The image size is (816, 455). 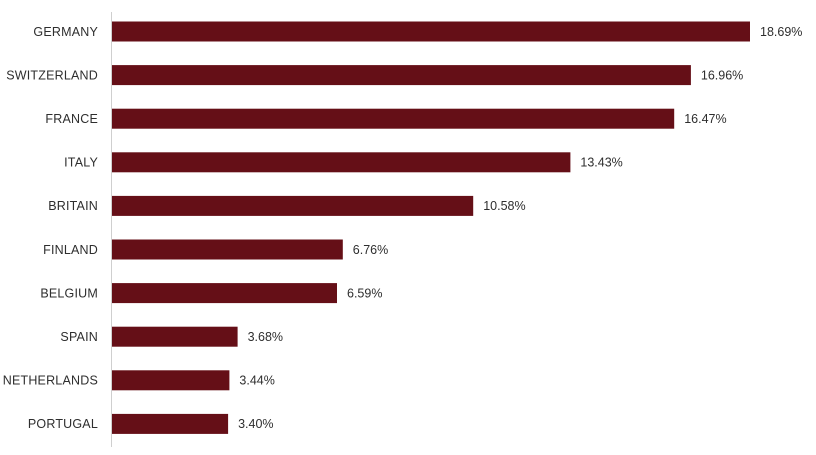 What do you see at coordinates (81, 163) in the screenshot?
I see `category-label: ITALY` at bounding box center [81, 163].